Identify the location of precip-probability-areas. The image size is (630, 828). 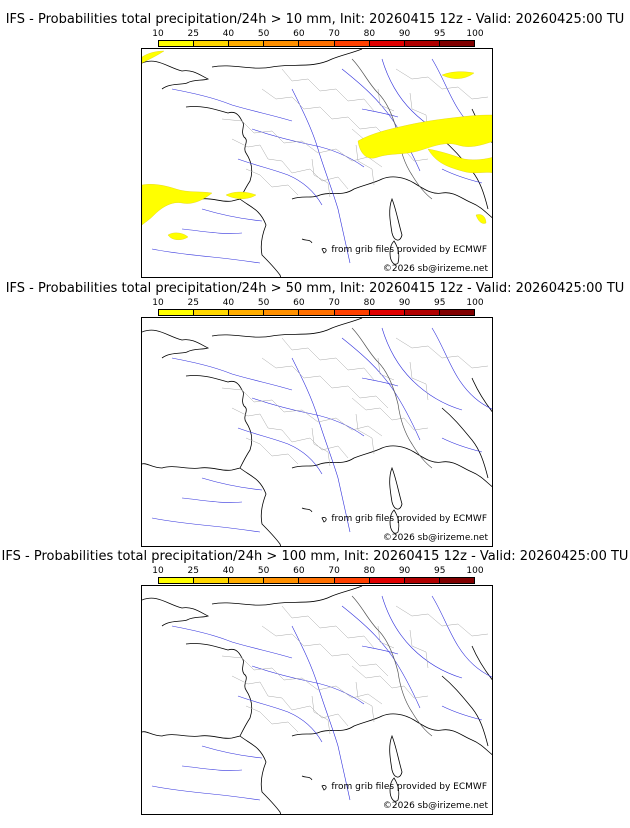
(317, 145).